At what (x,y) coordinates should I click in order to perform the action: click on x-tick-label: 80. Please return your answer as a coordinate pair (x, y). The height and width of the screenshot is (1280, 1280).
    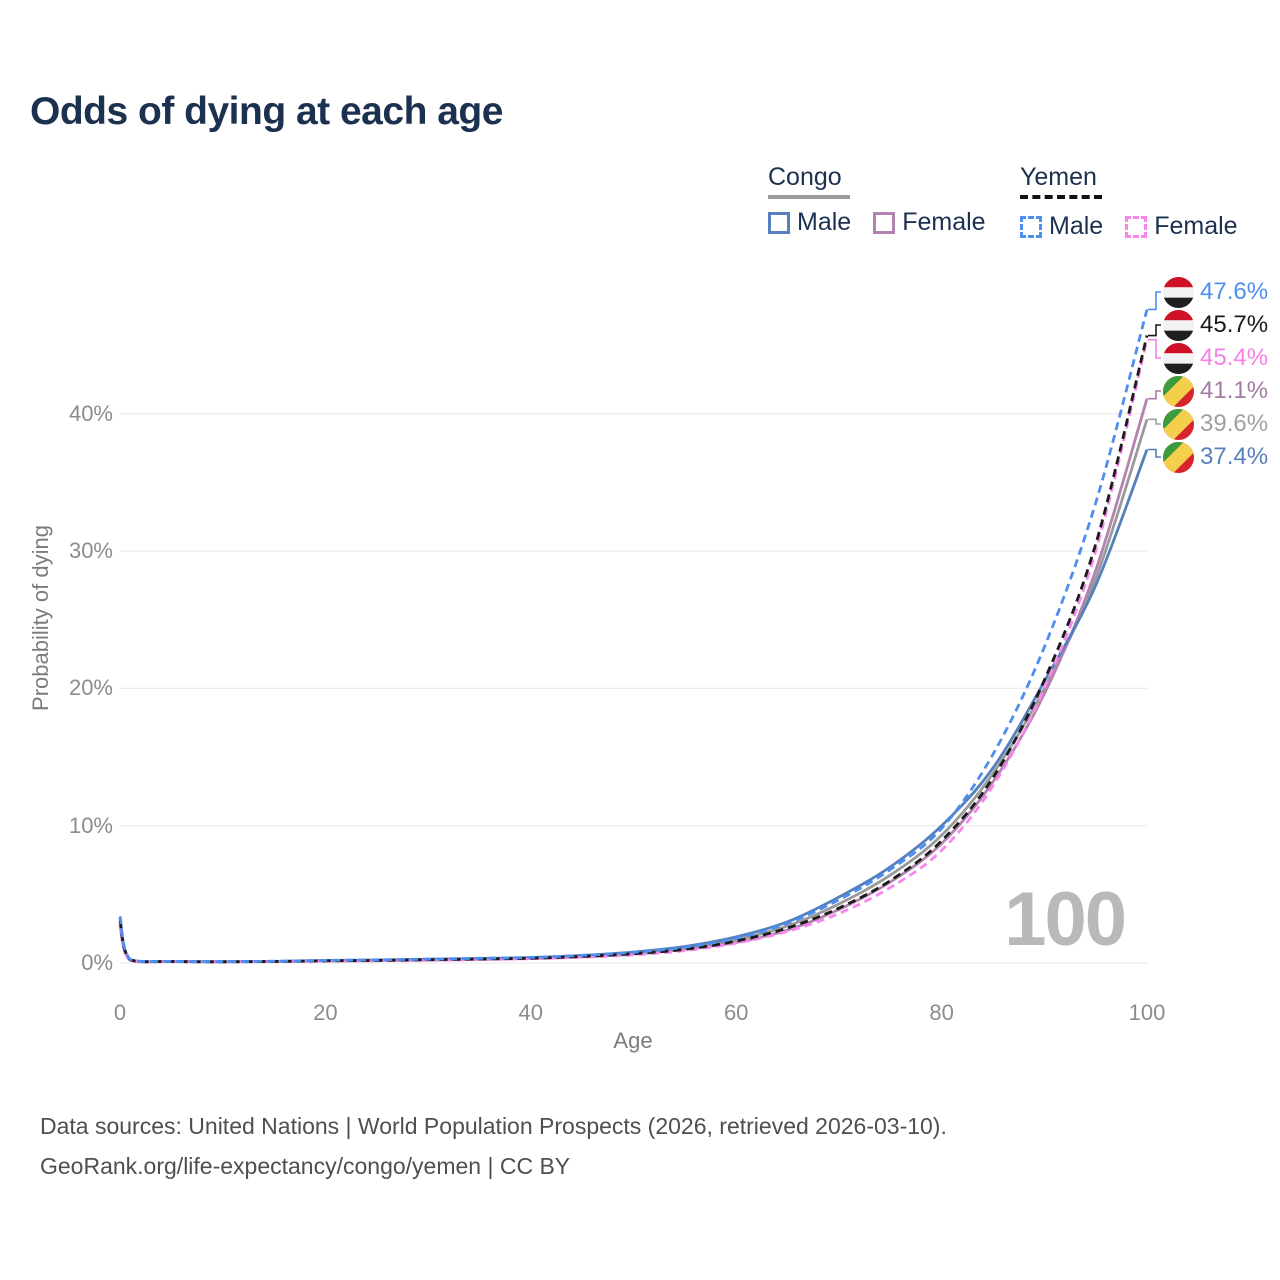
    Looking at the image, I should click on (941, 1012).